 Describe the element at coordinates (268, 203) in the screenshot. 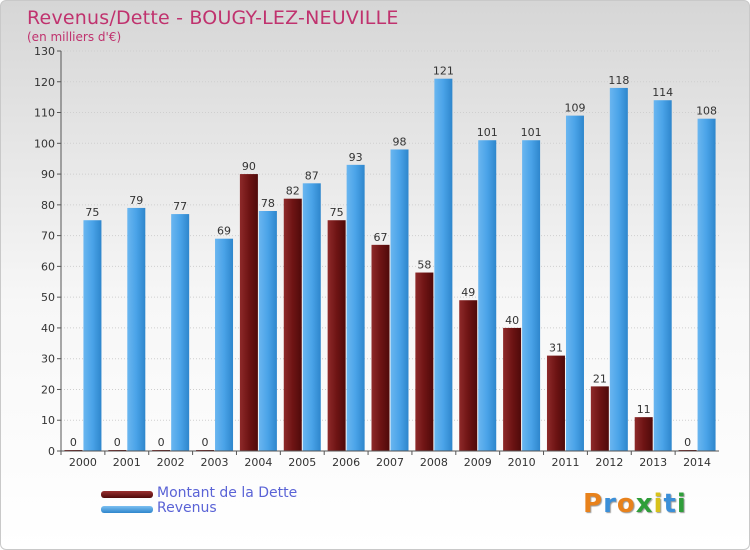

I see `data-label-revenue: 78` at that location.